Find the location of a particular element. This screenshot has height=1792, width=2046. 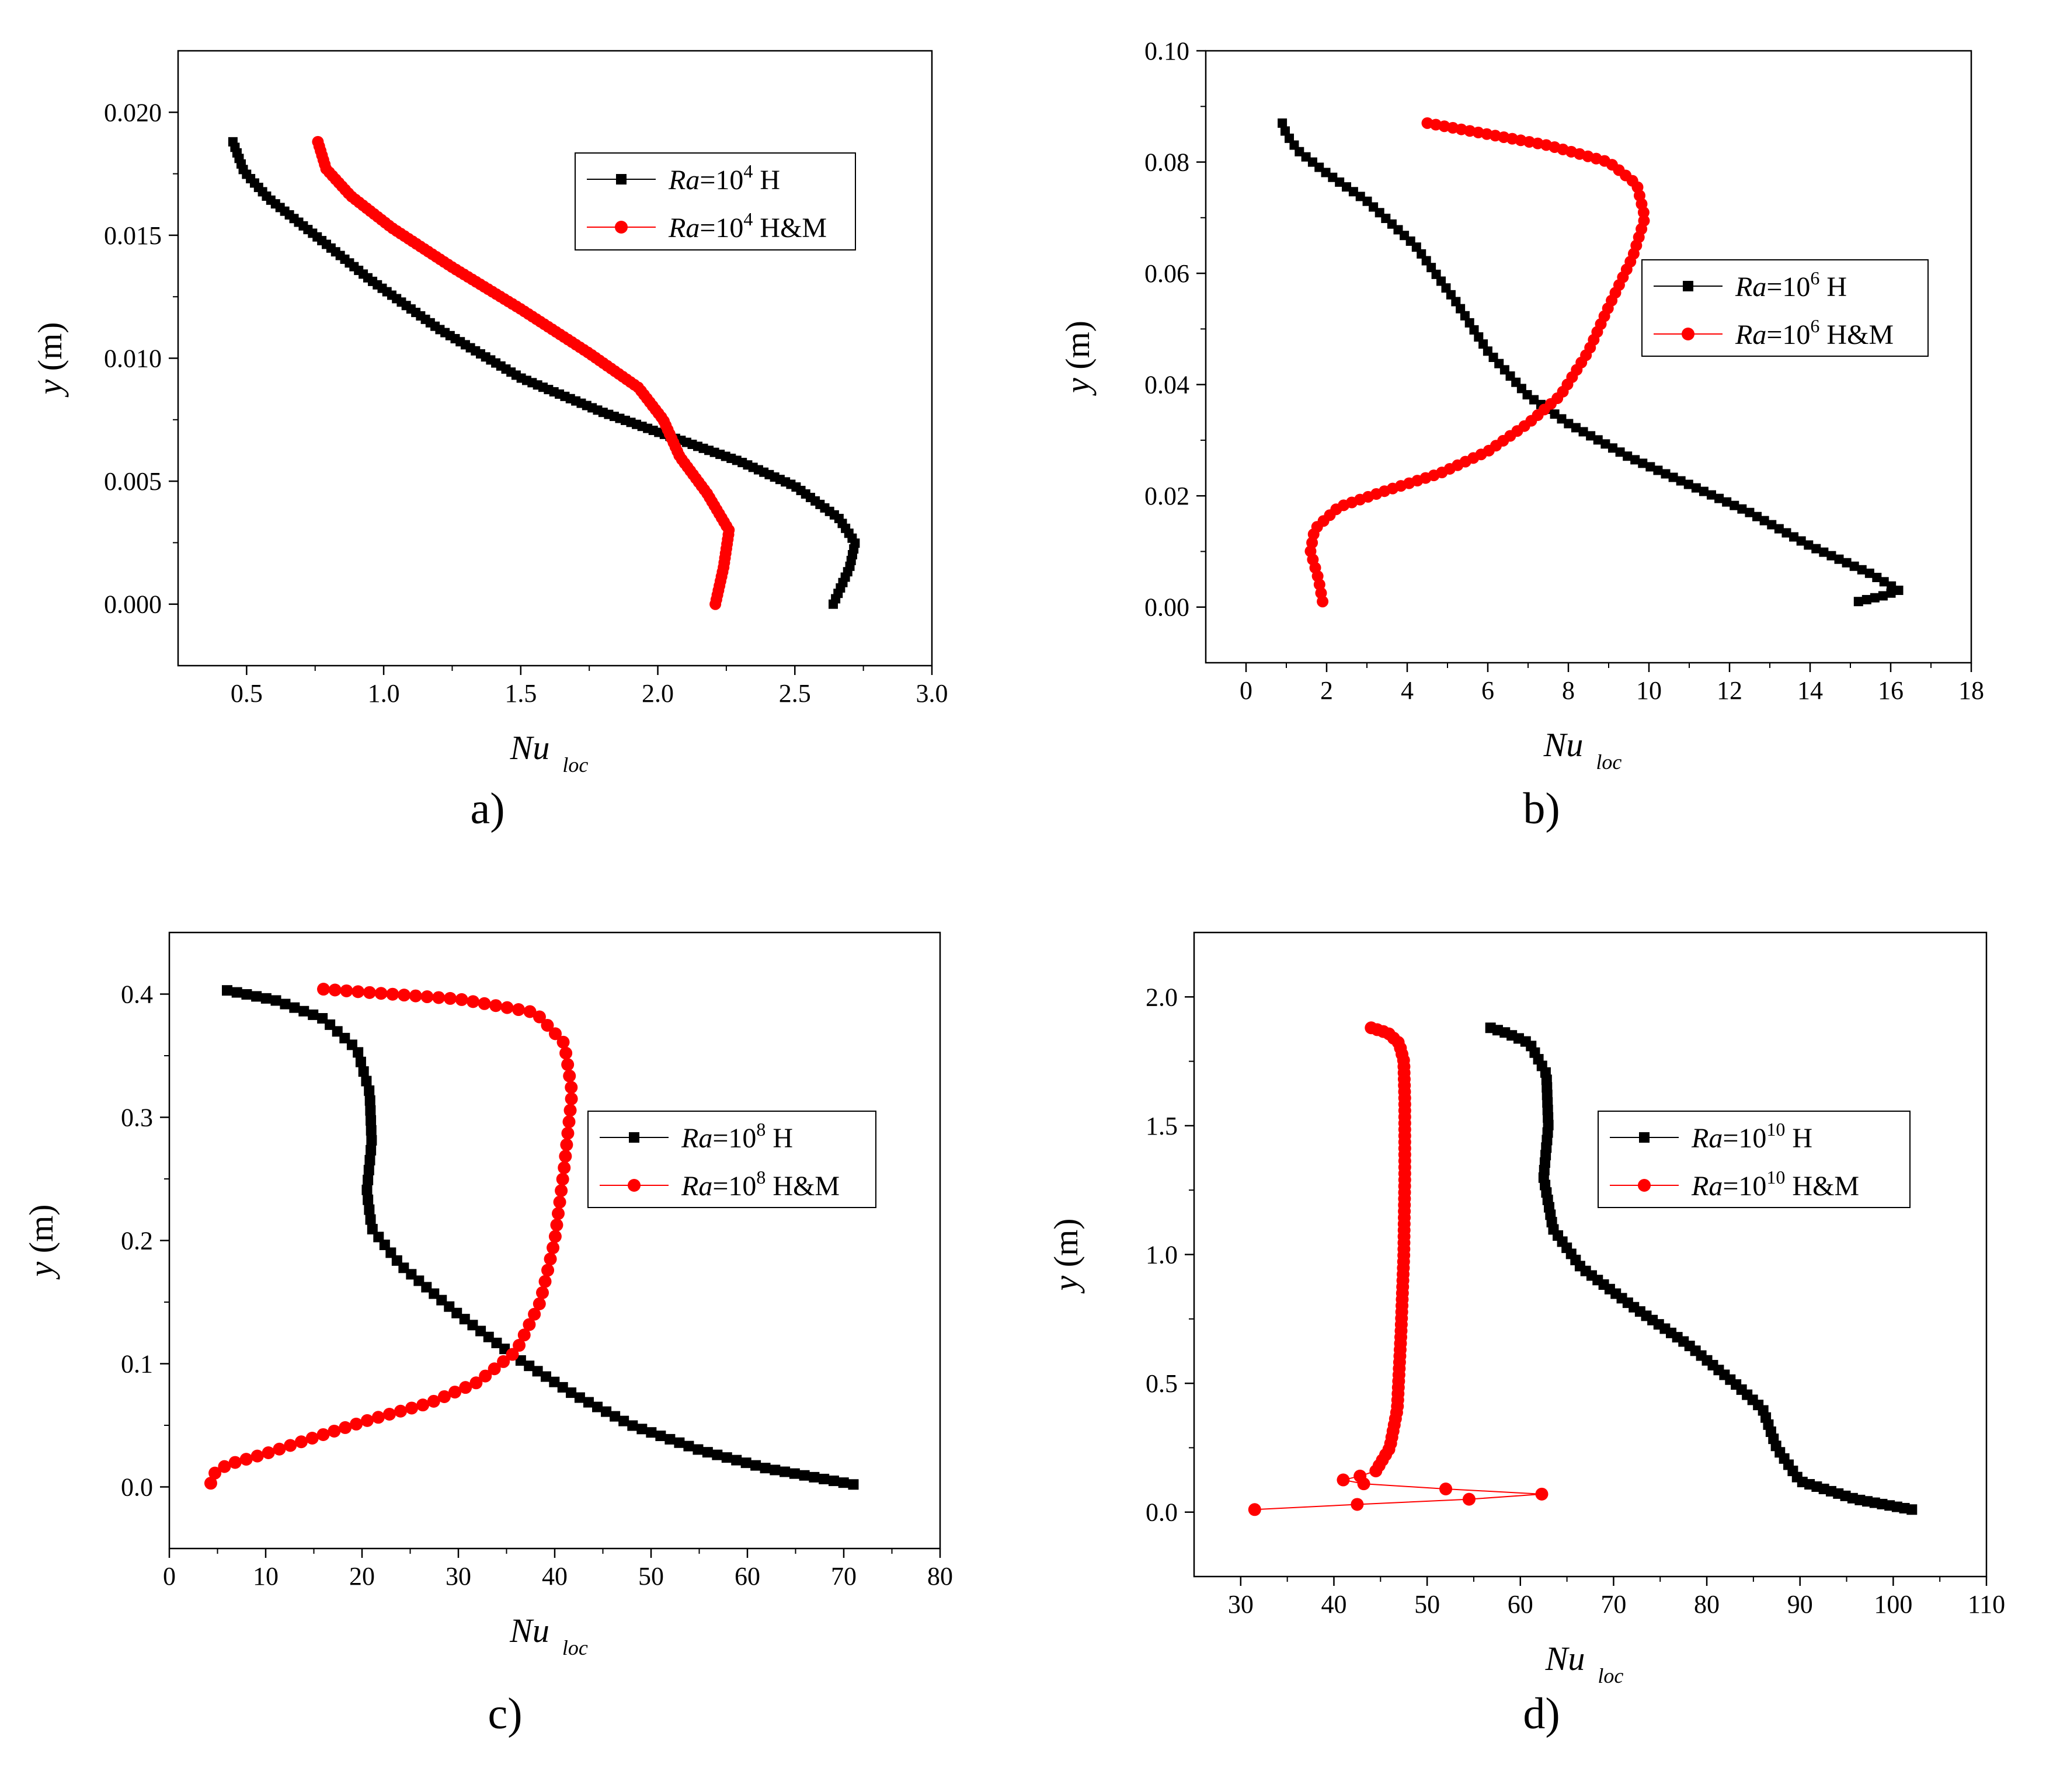

x-tick-label: 80 is located at coordinates (1707, 1604).